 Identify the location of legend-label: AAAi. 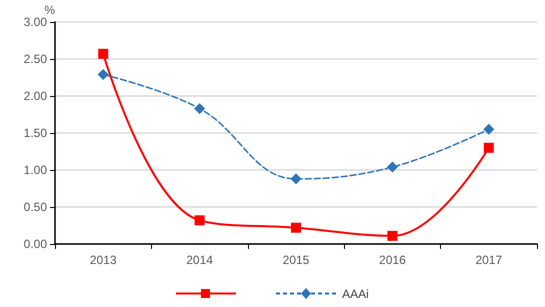
(355, 293).